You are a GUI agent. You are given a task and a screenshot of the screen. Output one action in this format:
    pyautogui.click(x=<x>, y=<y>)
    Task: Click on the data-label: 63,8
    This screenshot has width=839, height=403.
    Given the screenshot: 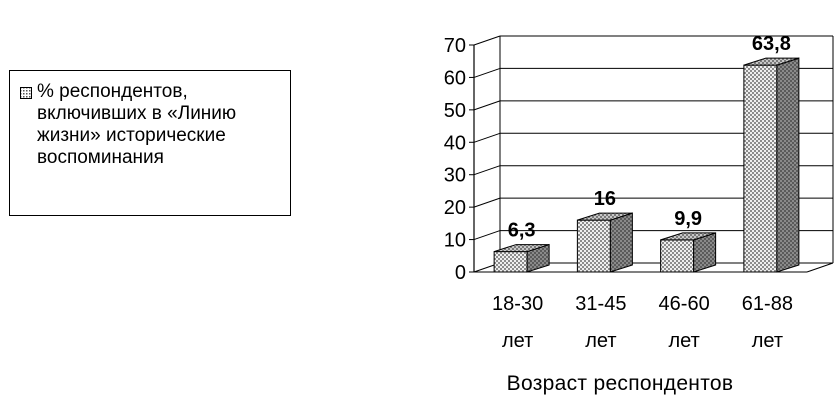 What is the action you would take?
    pyautogui.click(x=771, y=44)
    